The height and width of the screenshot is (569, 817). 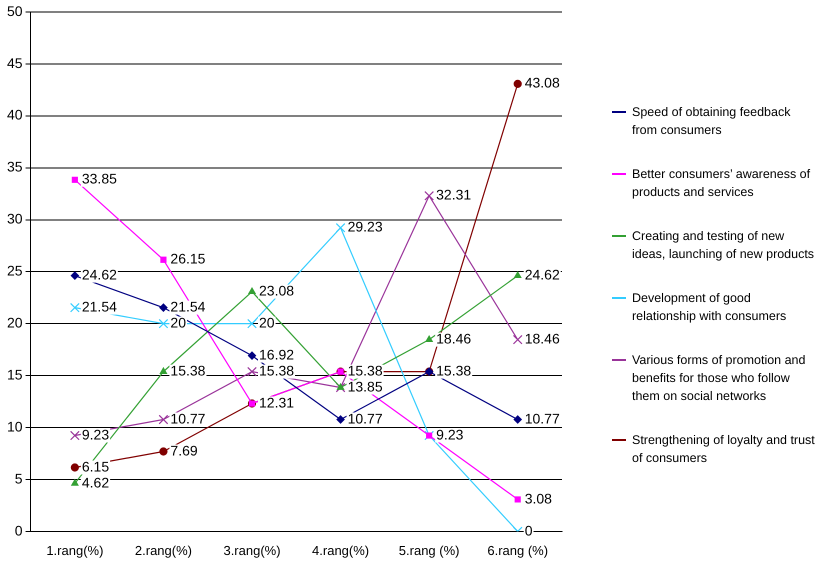 What do you see at coordinates (276, 354) in the screenshot?
I see `data-label: 16.92` at bounding box center [276, 354].